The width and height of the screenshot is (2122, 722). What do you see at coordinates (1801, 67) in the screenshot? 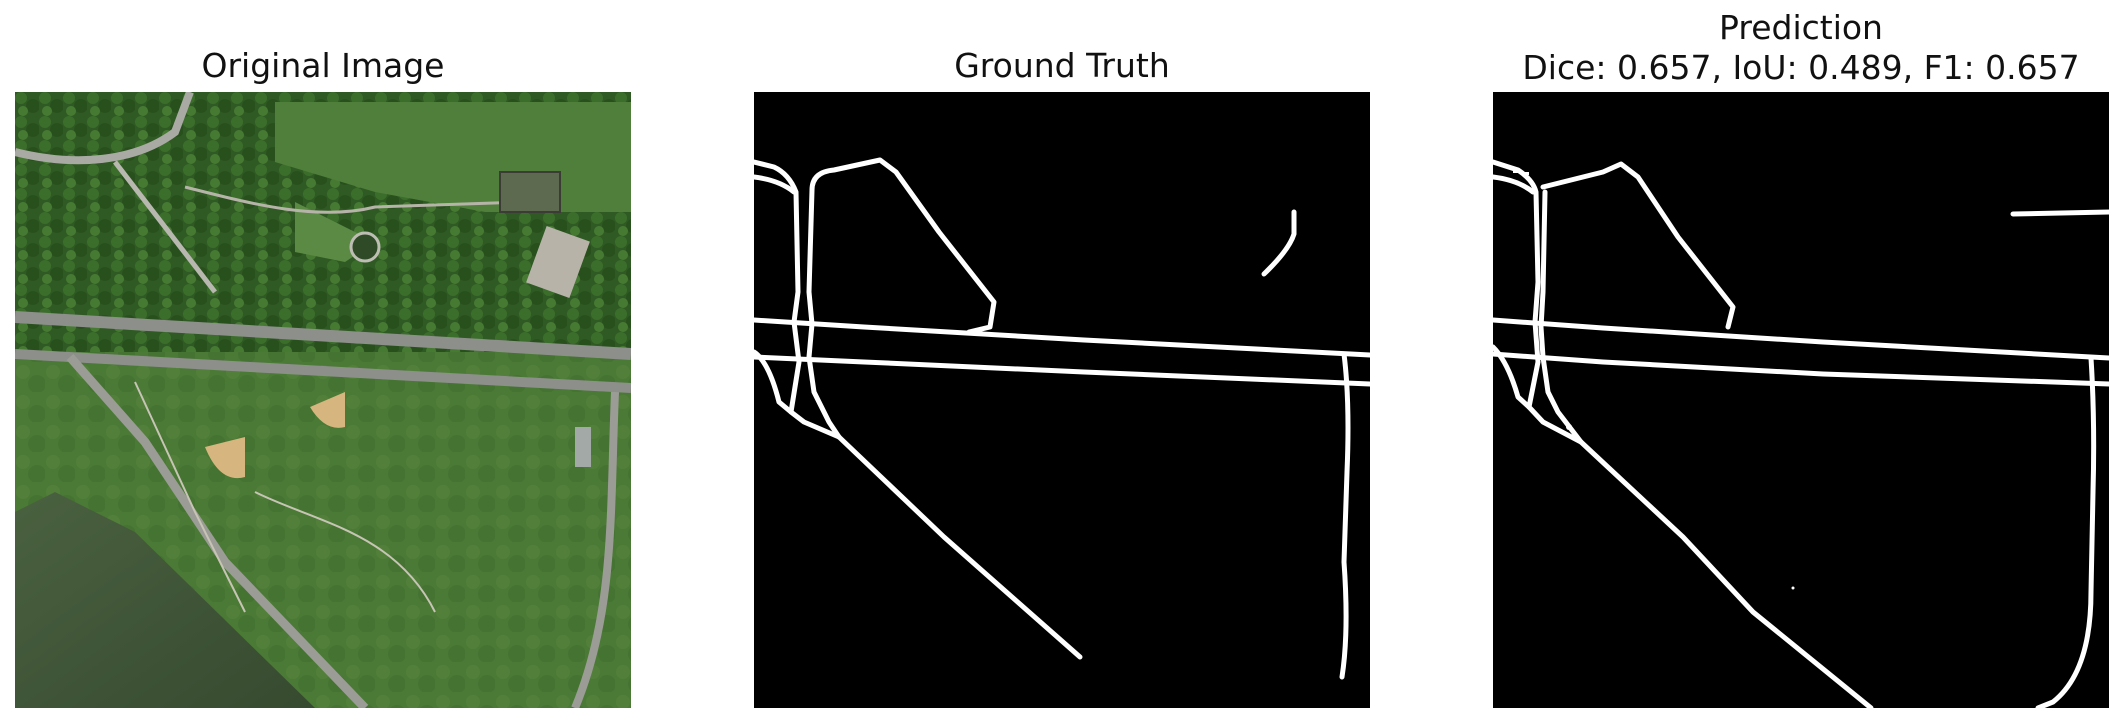
I see `prediction-metrics: Dice: 0.657, IoU: 0.489, F1: 0.657` at bounding box center [1801, 67].